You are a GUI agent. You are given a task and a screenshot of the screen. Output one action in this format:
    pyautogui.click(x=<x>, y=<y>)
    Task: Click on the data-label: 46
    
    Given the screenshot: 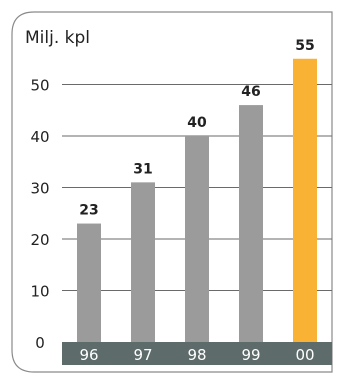 What is the action you would take?
    pyautogui.click(x=250, y=92)
    